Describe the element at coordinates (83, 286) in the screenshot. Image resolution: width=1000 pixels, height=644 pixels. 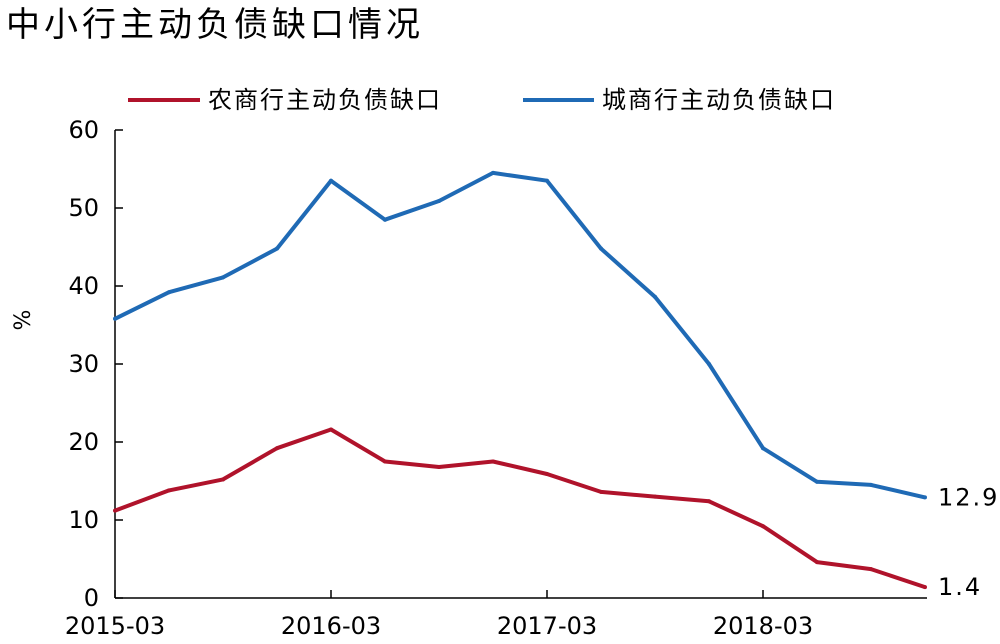
I see `y-tick-label: 40` at that location.